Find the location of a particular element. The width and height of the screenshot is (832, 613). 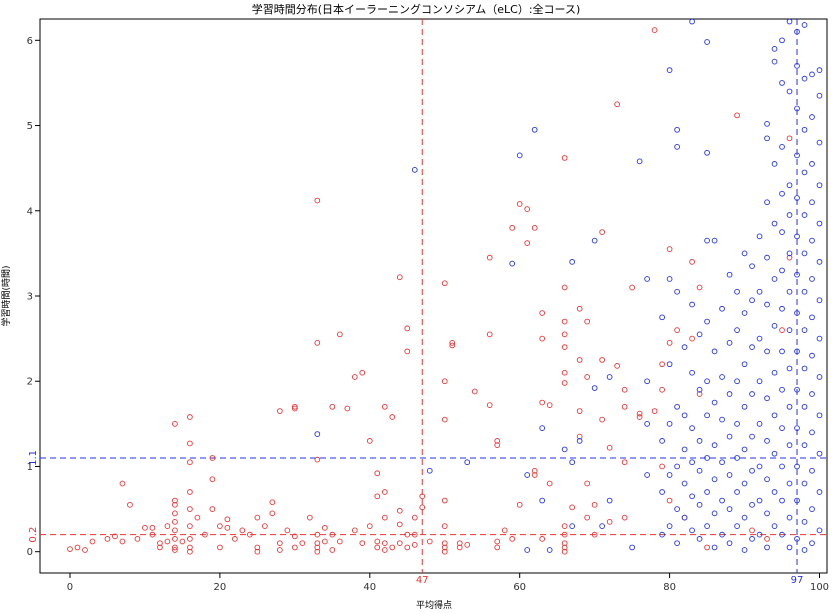

x-axis-label: 平均得点 is located at coordinates (434, 605).